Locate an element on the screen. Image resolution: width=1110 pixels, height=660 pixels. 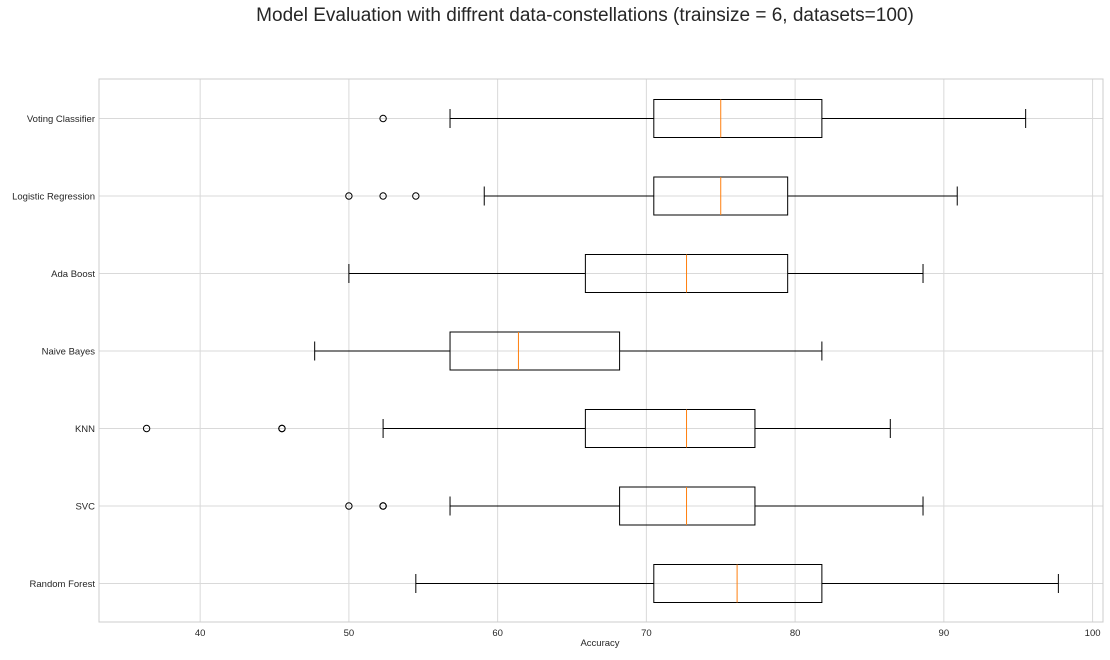
y-tick-label: Random Forest is located at coordinates (63, 584).